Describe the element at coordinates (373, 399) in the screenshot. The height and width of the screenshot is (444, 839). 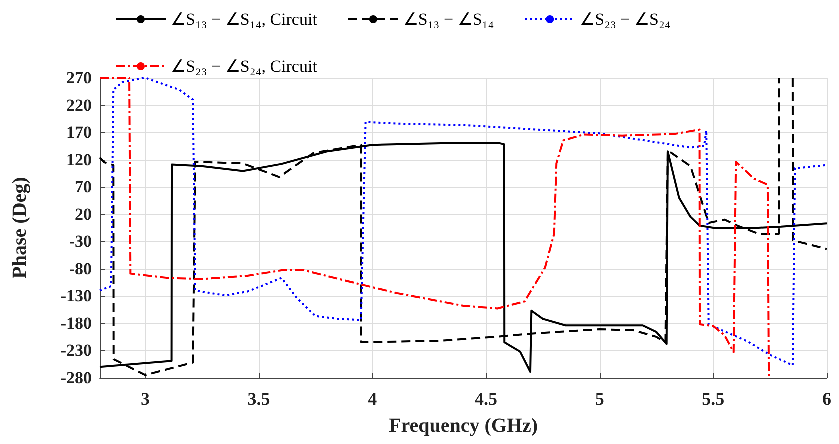
I see `x-tick-label: 4` at that location.